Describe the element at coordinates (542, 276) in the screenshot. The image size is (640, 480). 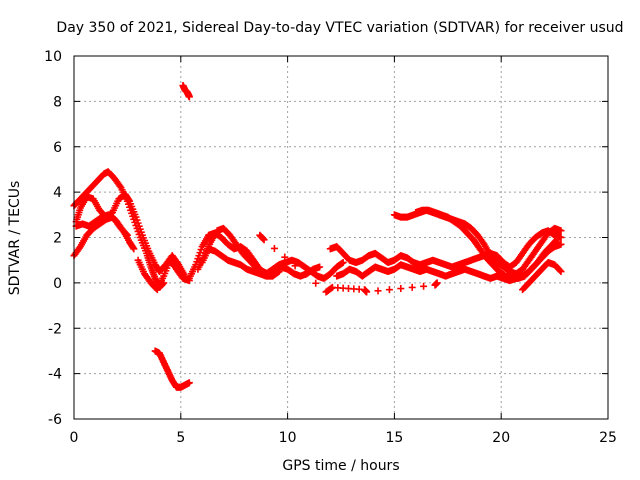
I see `series-trace-m` at that location.